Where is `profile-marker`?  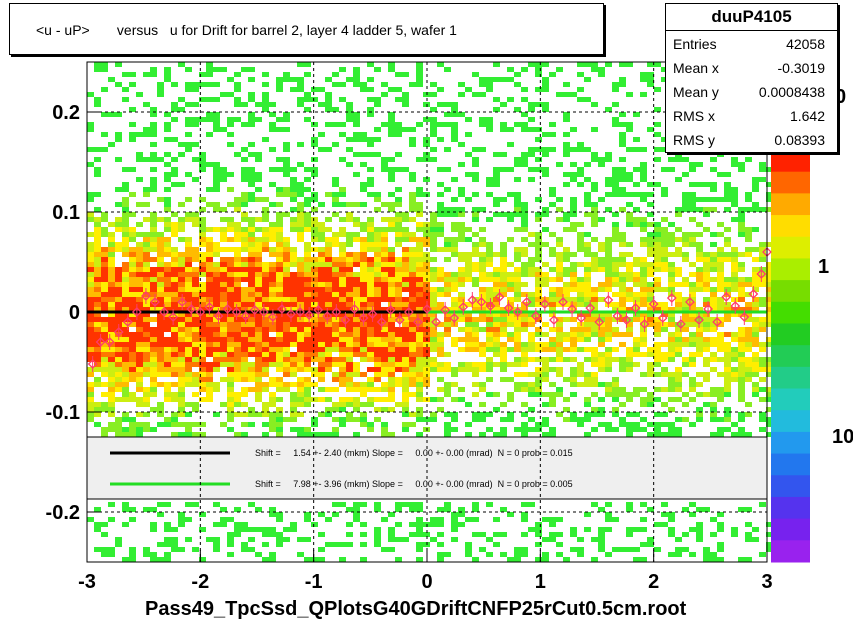
profile-marker is located at coordinates (372, 314).